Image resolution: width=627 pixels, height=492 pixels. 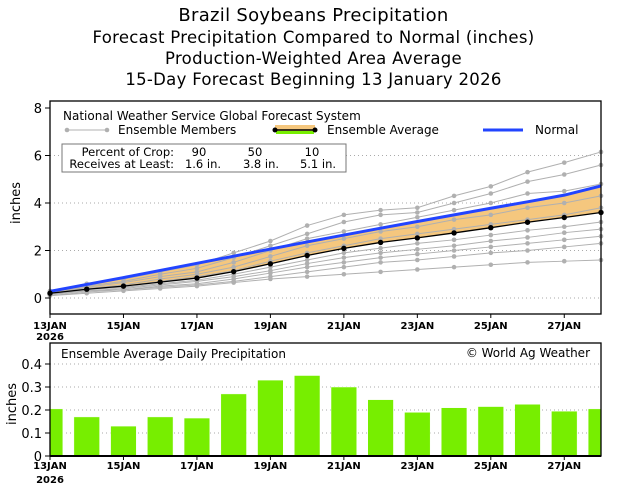 I want to click on crop-amount-50: 3.8 in., so click(x=261, y=164).